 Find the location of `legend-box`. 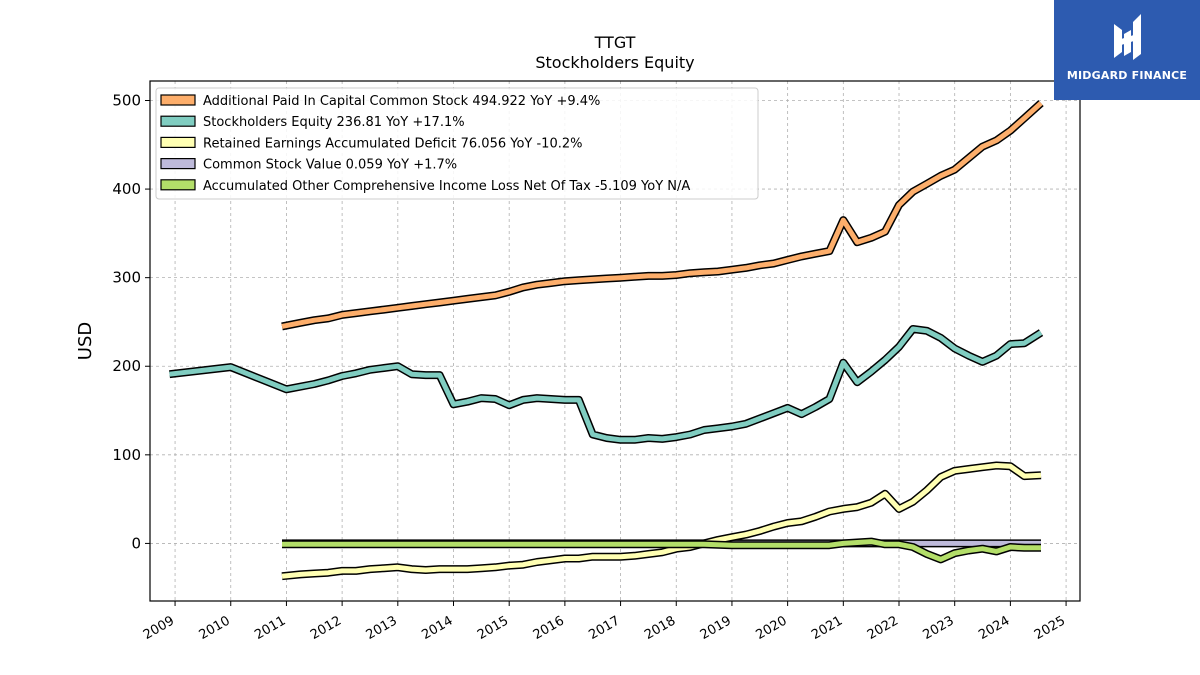

legend-box is located at coordinates (457, 143).